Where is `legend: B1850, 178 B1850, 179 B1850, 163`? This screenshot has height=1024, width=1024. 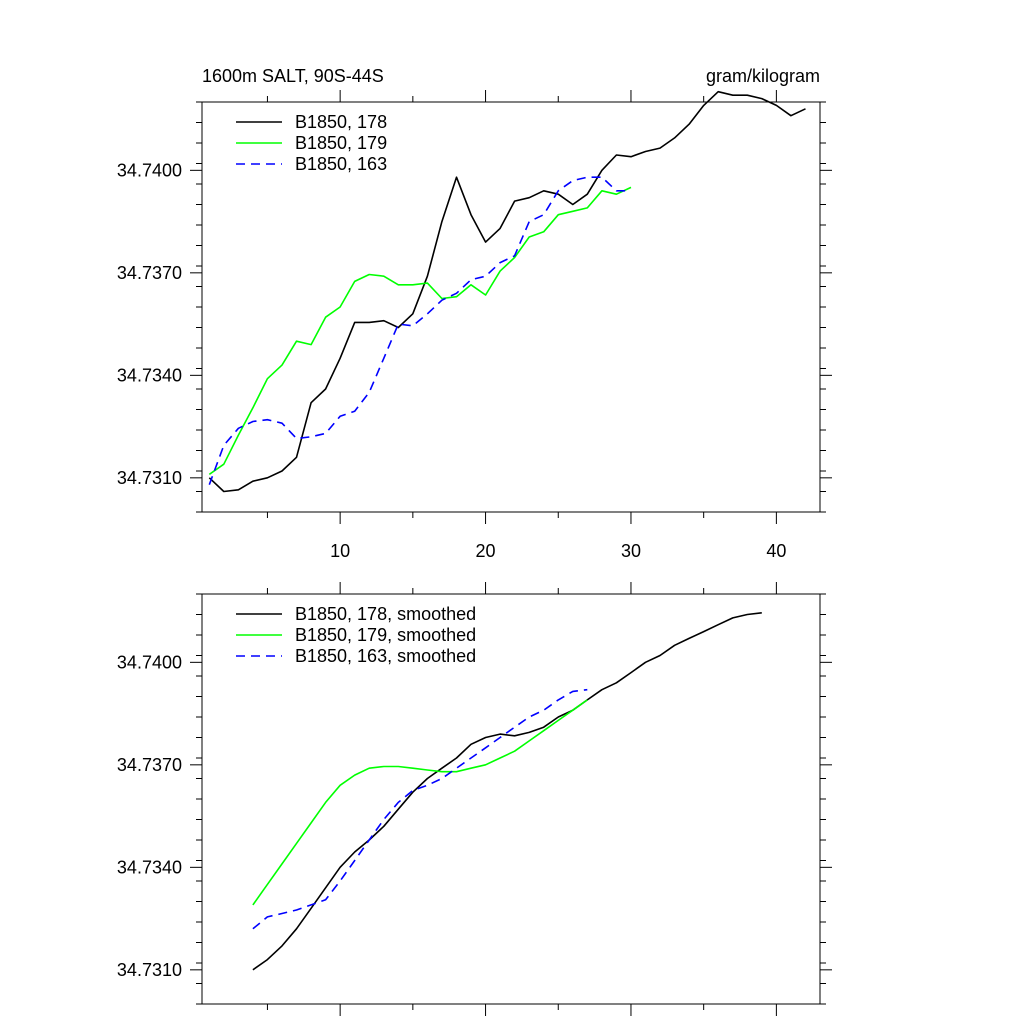 legend: B1850, 178 B1850, 179 B1850, 163 is located at coordinates (311, 143).